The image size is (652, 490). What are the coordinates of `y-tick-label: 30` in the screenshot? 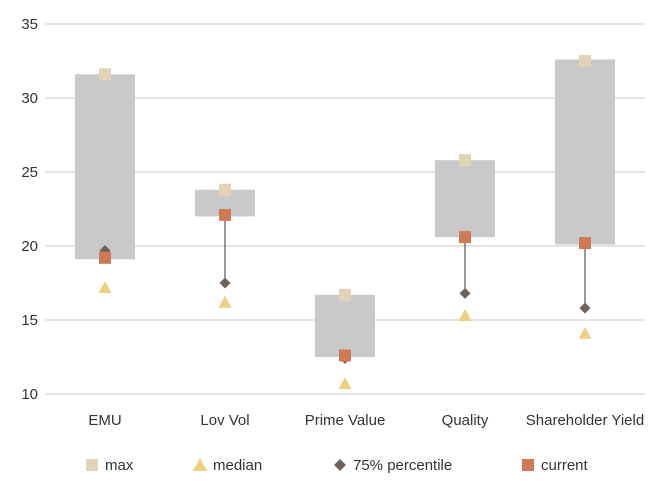 It's located at (29, 98).